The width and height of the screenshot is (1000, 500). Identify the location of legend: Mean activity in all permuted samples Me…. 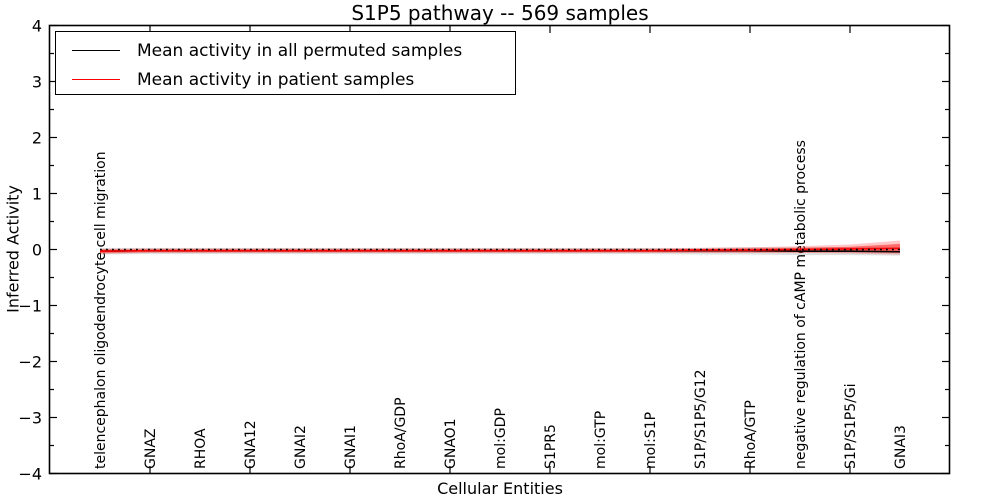
(285, 63).